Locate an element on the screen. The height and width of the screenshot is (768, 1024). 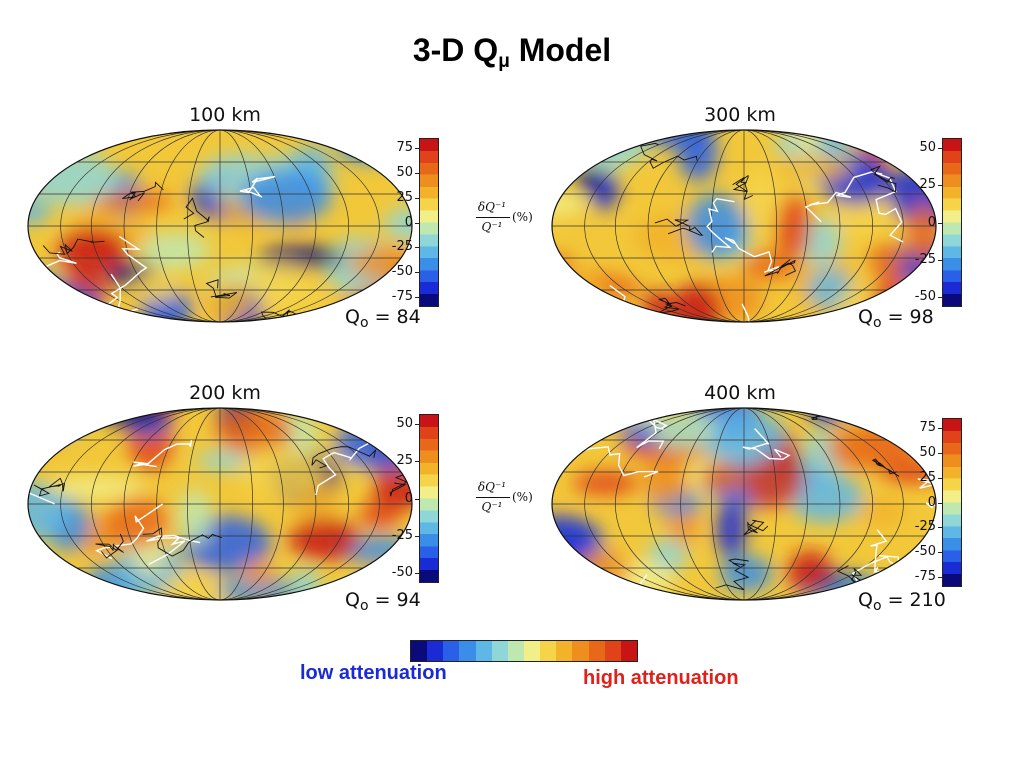
graticule is located at coordinates (220, 504).